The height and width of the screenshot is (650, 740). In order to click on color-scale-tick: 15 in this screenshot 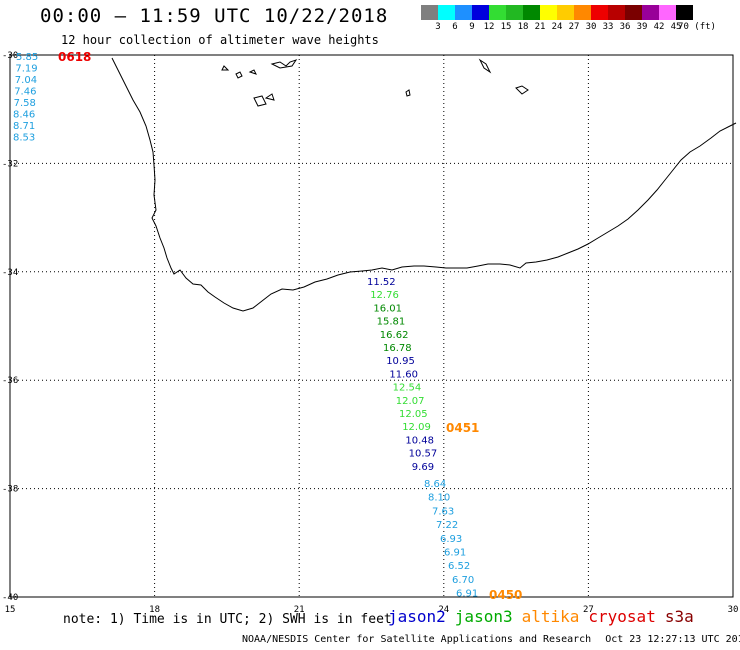, I will do `click(506, 27)`.